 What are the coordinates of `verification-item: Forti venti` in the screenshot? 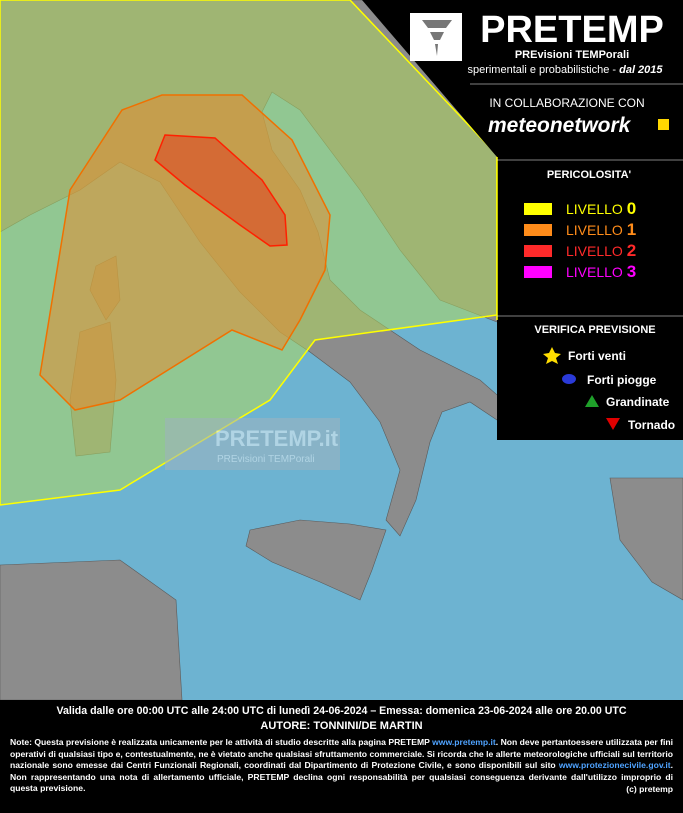 It's located at (597, 356).